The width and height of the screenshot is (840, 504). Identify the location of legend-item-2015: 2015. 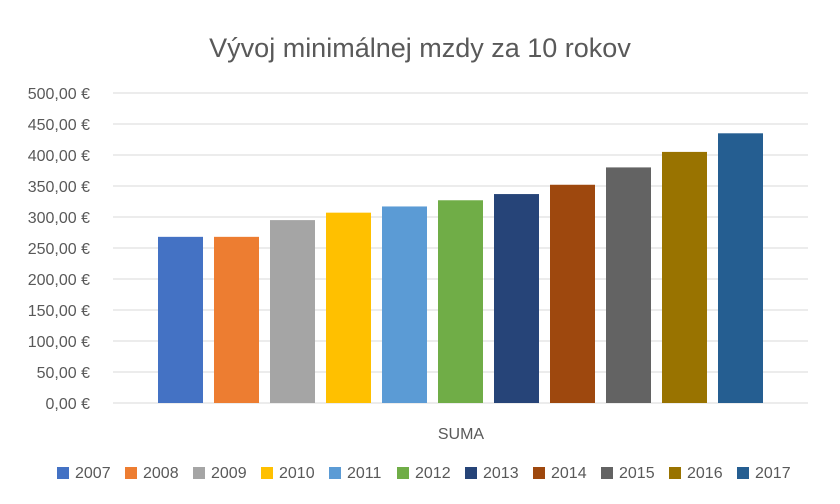
(628, 473).